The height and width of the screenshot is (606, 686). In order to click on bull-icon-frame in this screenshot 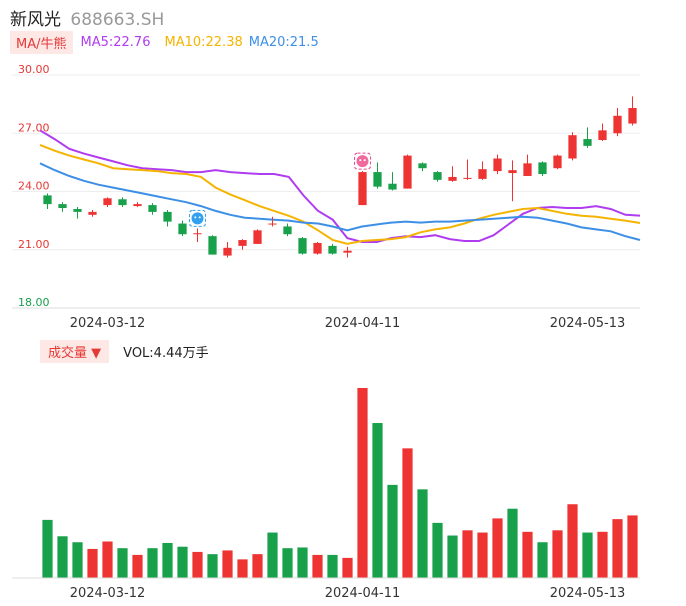, I will do `click(362, 161)`.